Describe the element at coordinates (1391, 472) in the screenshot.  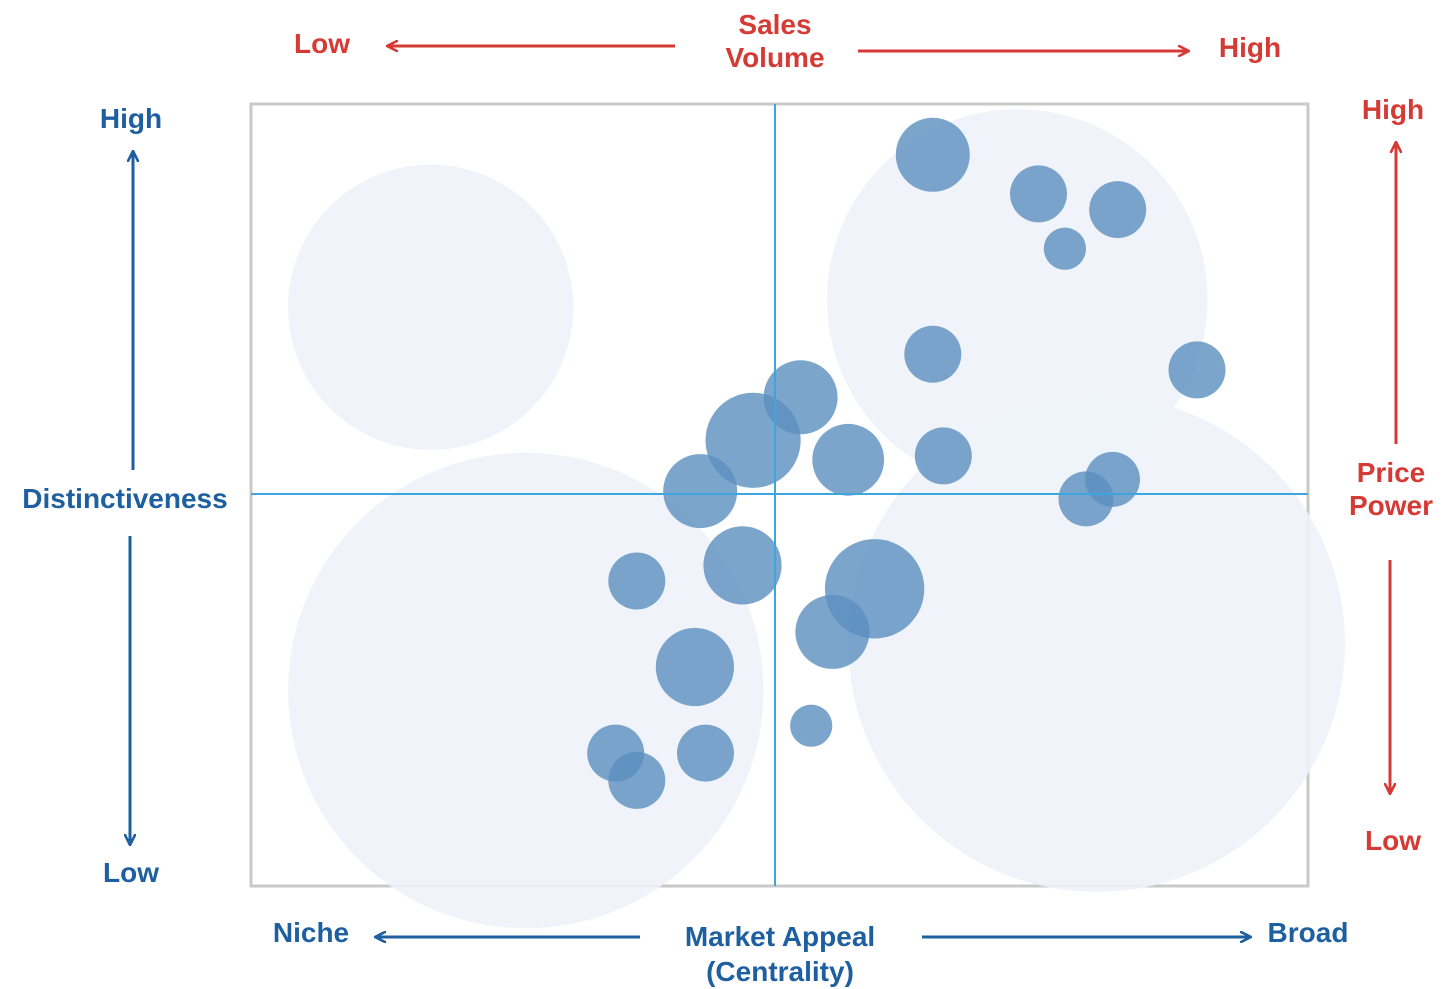
I see `price-power-label: Price` at that location.